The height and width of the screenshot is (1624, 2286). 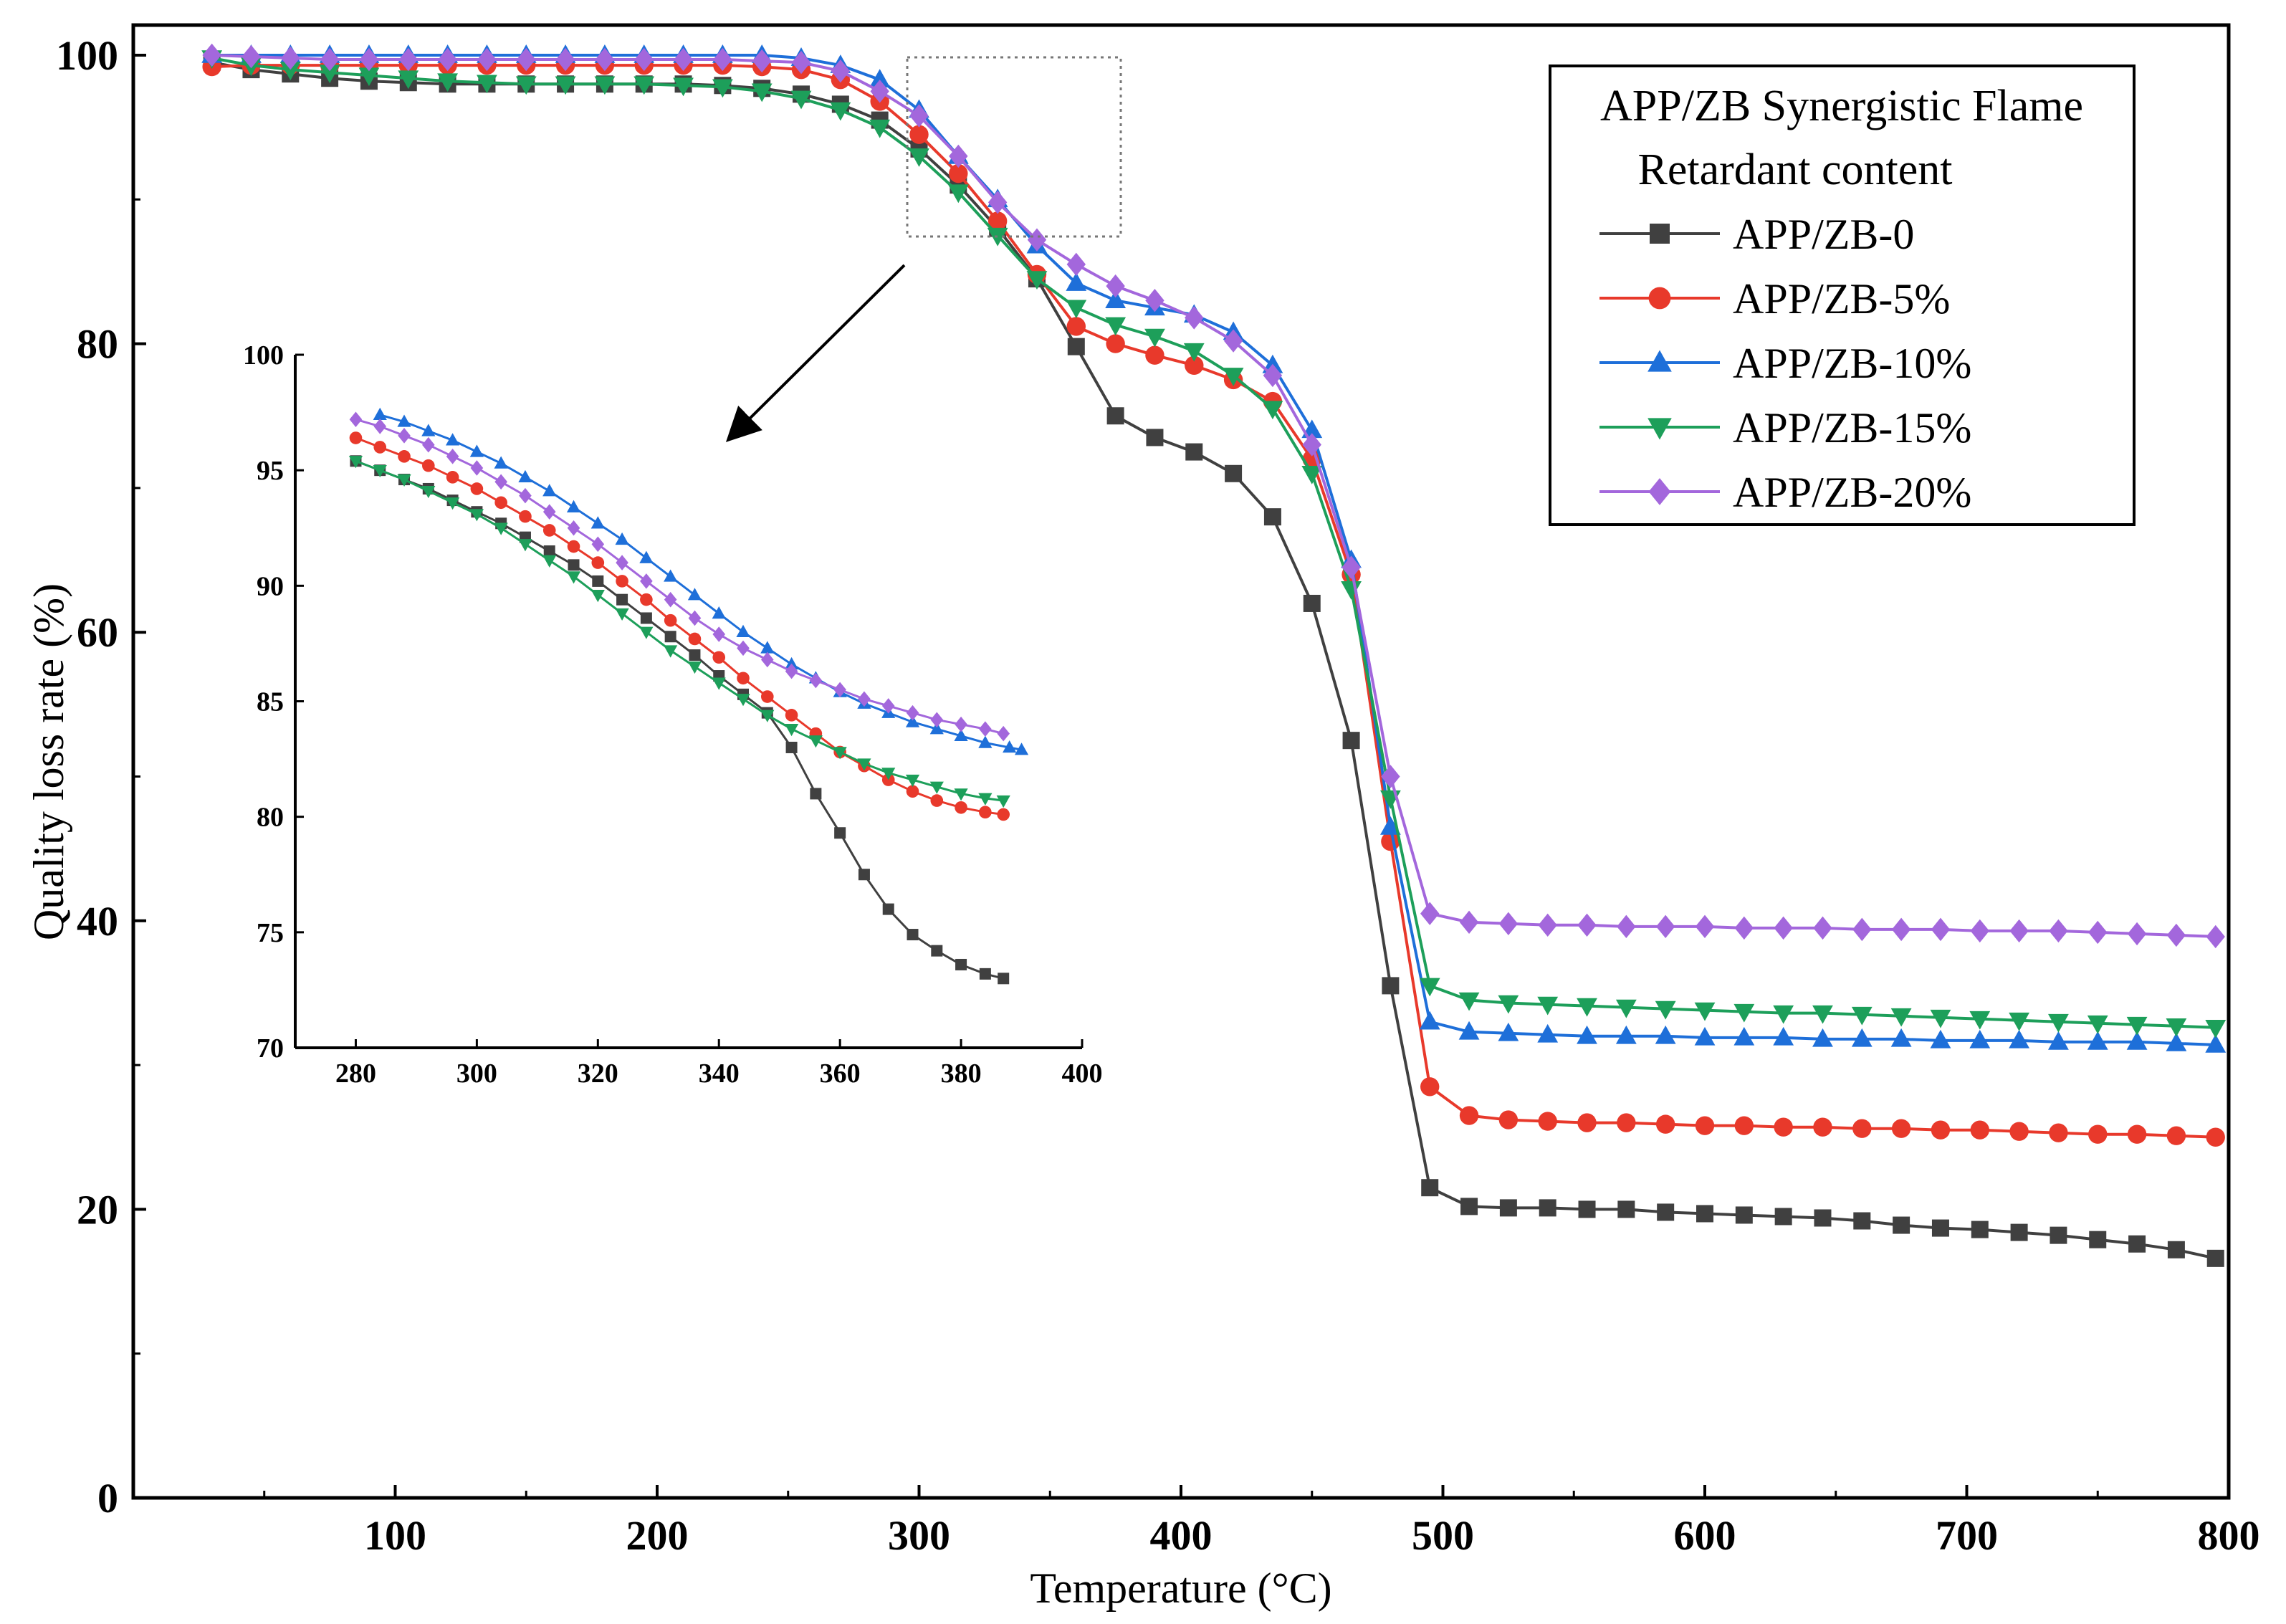 What do you see at coordinates (961, 1074) in the screenshot?
I see `inset-x-tick-label: 380` at bounding box center [961, 1074].